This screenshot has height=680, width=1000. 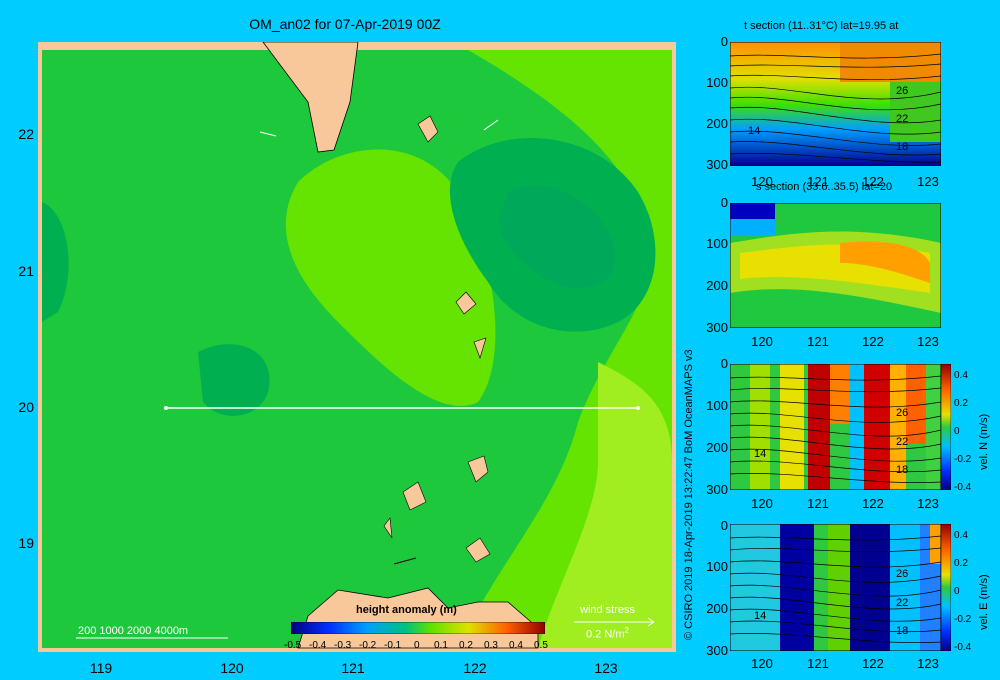 I want to click on wind-stress-scale: 0.2 N/m2, so click(x=607, y=633).